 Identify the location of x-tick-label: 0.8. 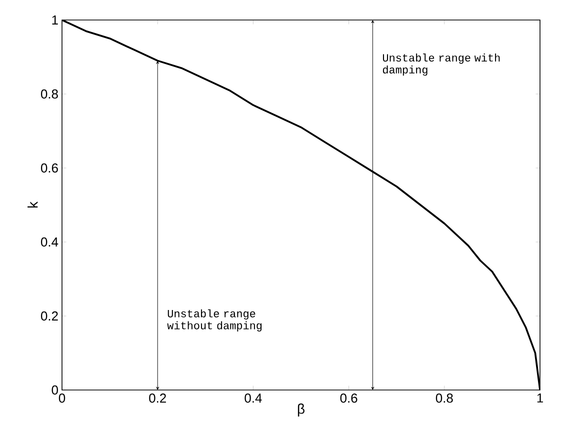
(444, 398).